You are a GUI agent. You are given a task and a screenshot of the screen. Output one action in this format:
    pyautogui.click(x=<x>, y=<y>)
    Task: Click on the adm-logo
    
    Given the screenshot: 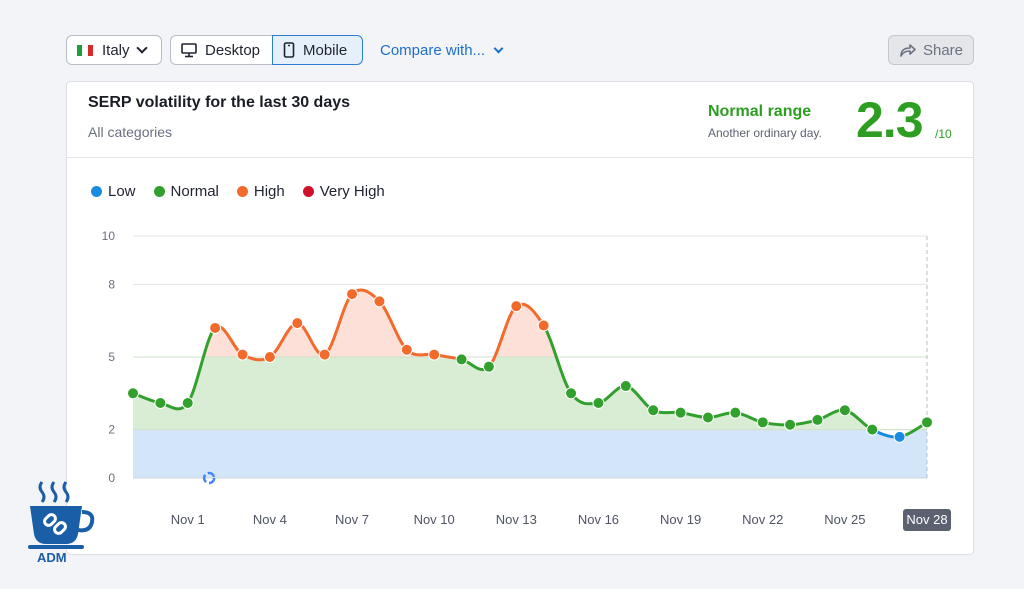 What is the action you would take?
    pyautogui.click(x=61, y=515)
    